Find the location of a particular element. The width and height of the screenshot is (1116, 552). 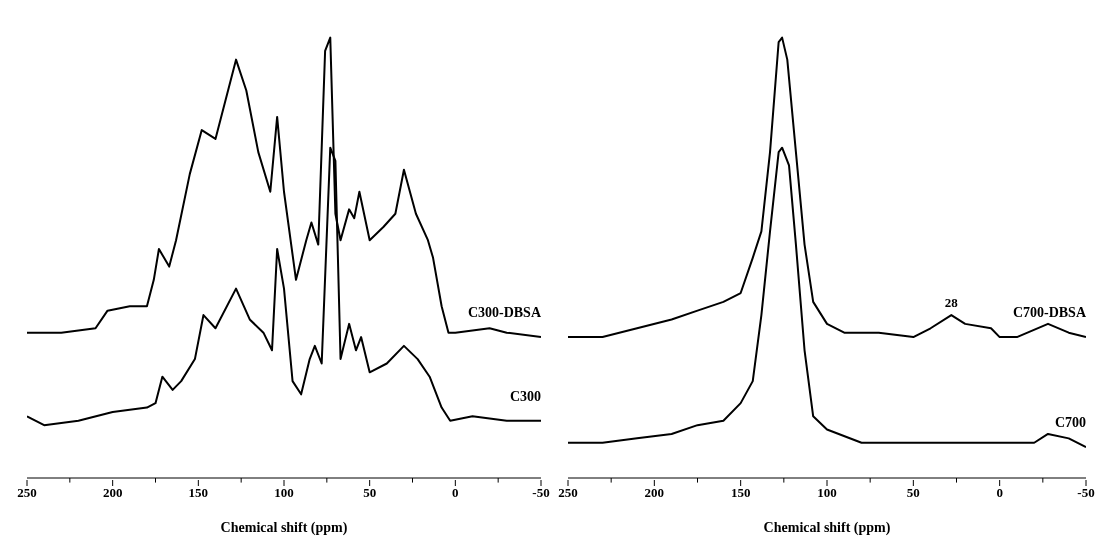

series-label: C700 is located at coordinates (1070, 423).